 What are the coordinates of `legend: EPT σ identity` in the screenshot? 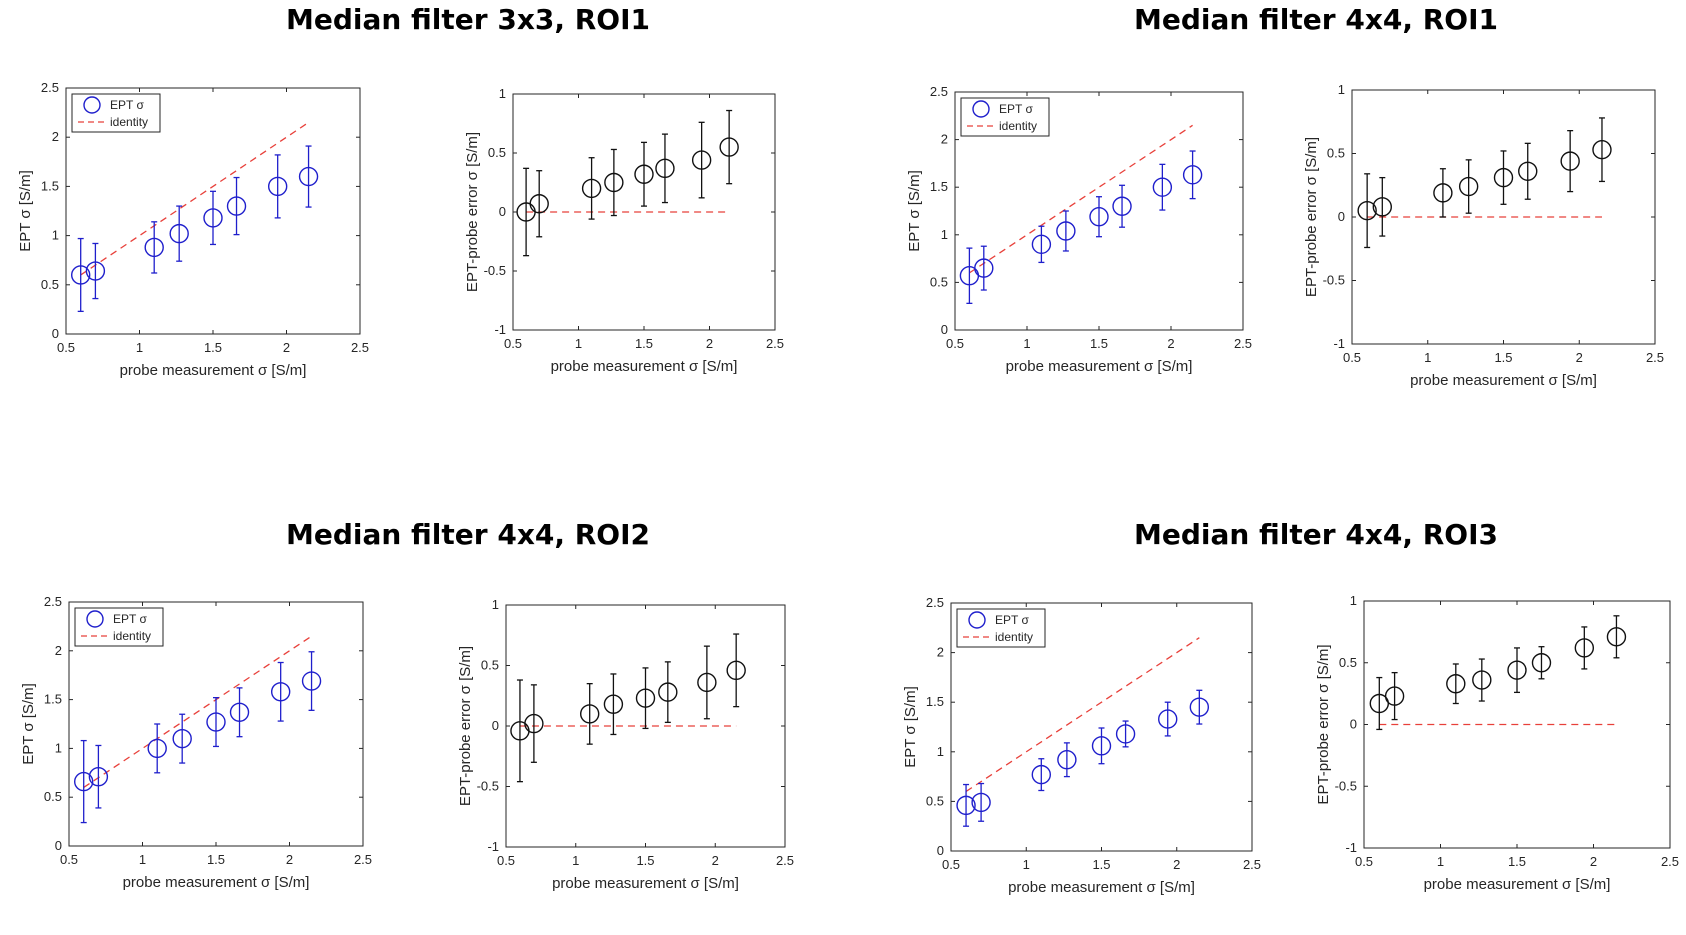 It's located at (116, 113).